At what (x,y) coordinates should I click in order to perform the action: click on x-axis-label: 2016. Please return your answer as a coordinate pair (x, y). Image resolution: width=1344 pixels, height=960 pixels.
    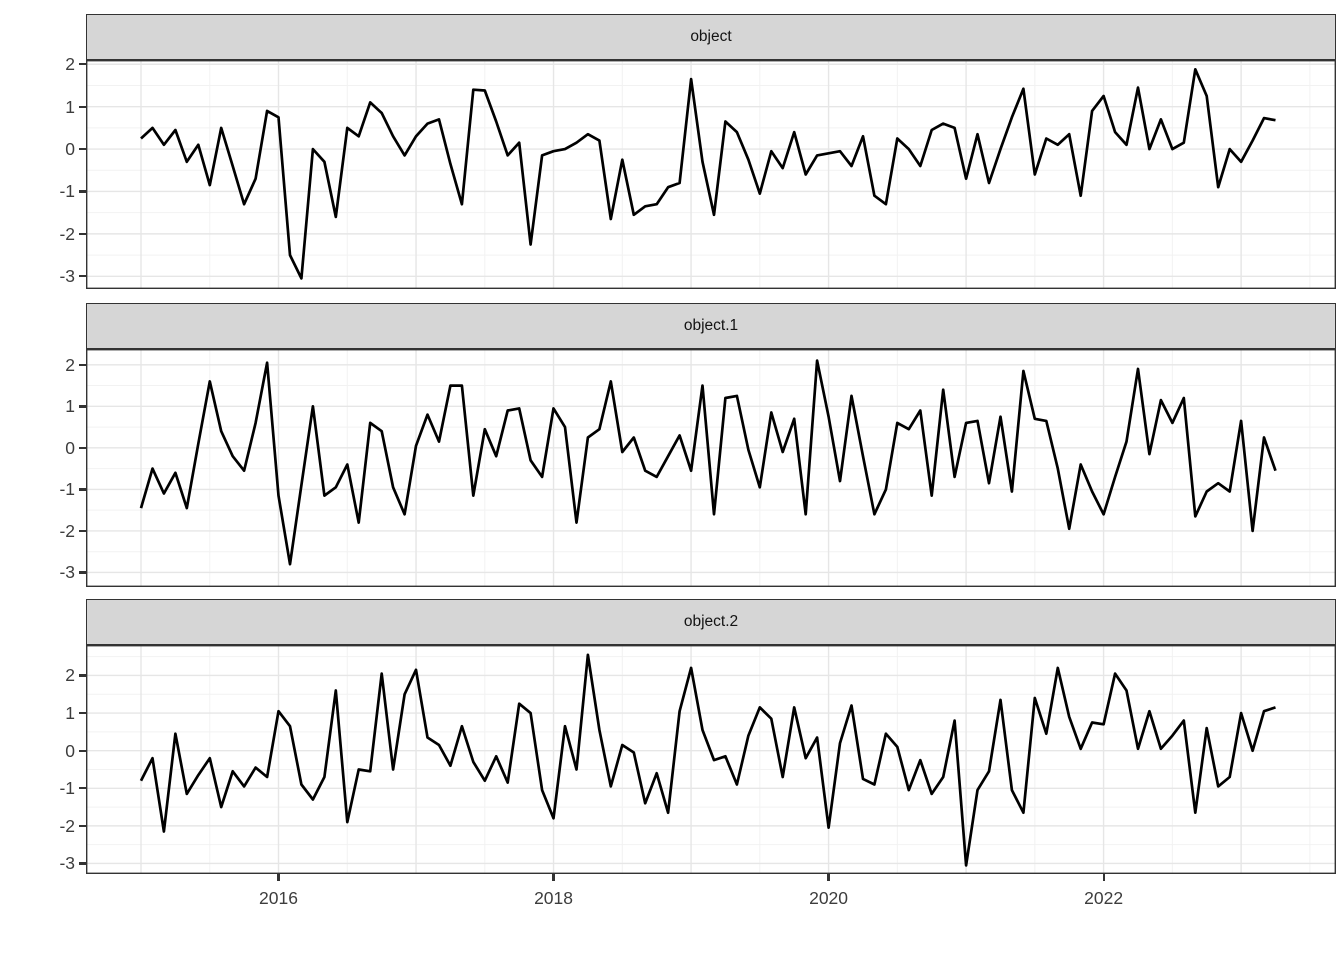
    Looking at the image, I should click on (278, 898).